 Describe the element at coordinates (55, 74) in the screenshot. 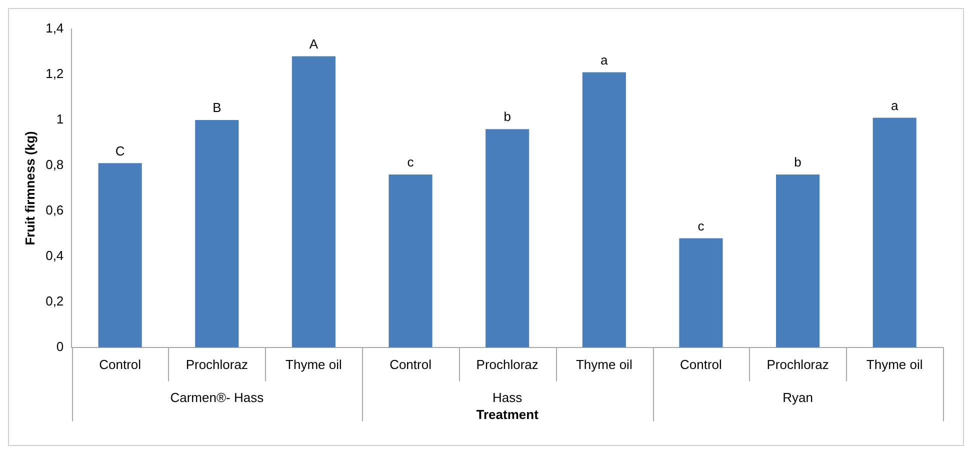

I see `y-tick-label: 1,2` at that location.